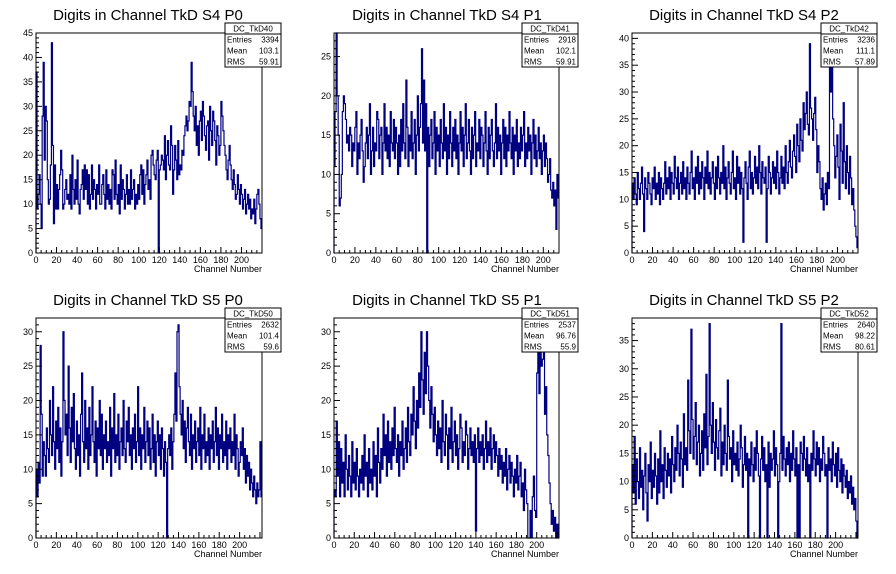 This screenshot has width=896, height=574. What do you see at coordinates (253, 314) in the screenshot?
I see `stats-name: DC_TkD50` at bounding box center [253, 314].